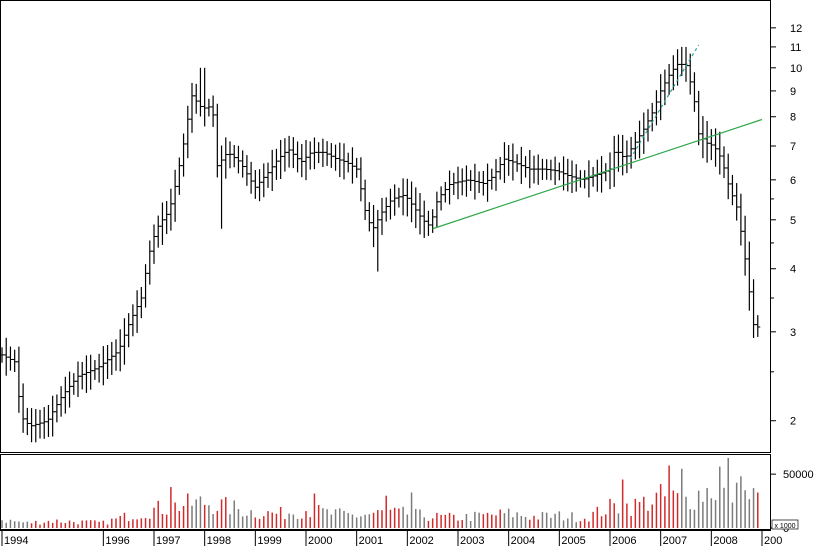  I want to click on x-tick-label: 200, so click(773, 540).